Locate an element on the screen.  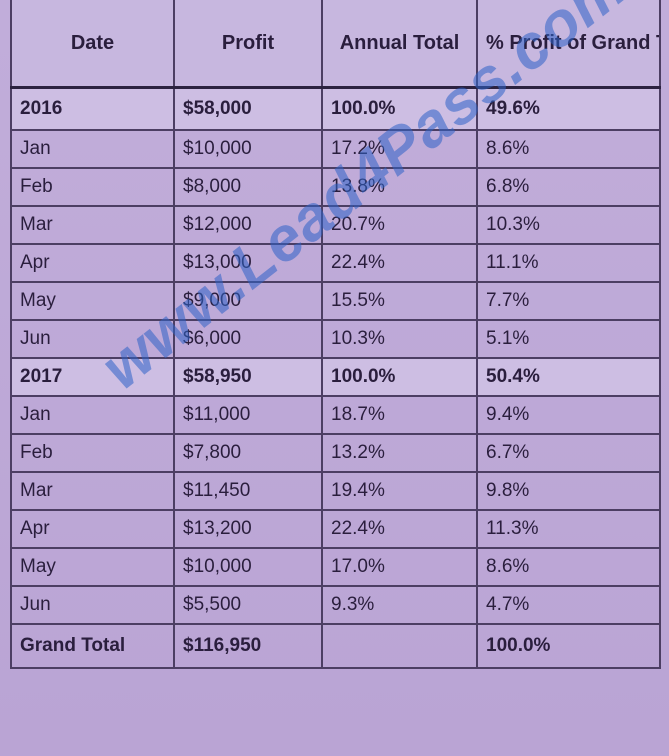
year-row: 2017 $58,950 100.0% 50.4% is located at coordinates (335, 377).